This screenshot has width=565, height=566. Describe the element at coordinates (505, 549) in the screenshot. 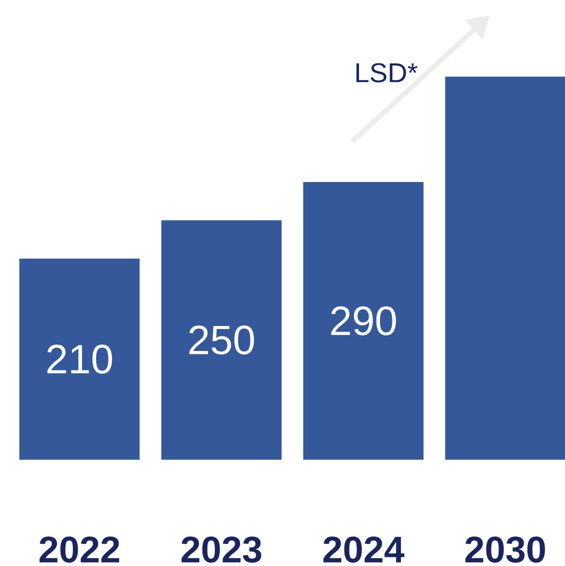

I see `x-tick-label: 2030` at that location.